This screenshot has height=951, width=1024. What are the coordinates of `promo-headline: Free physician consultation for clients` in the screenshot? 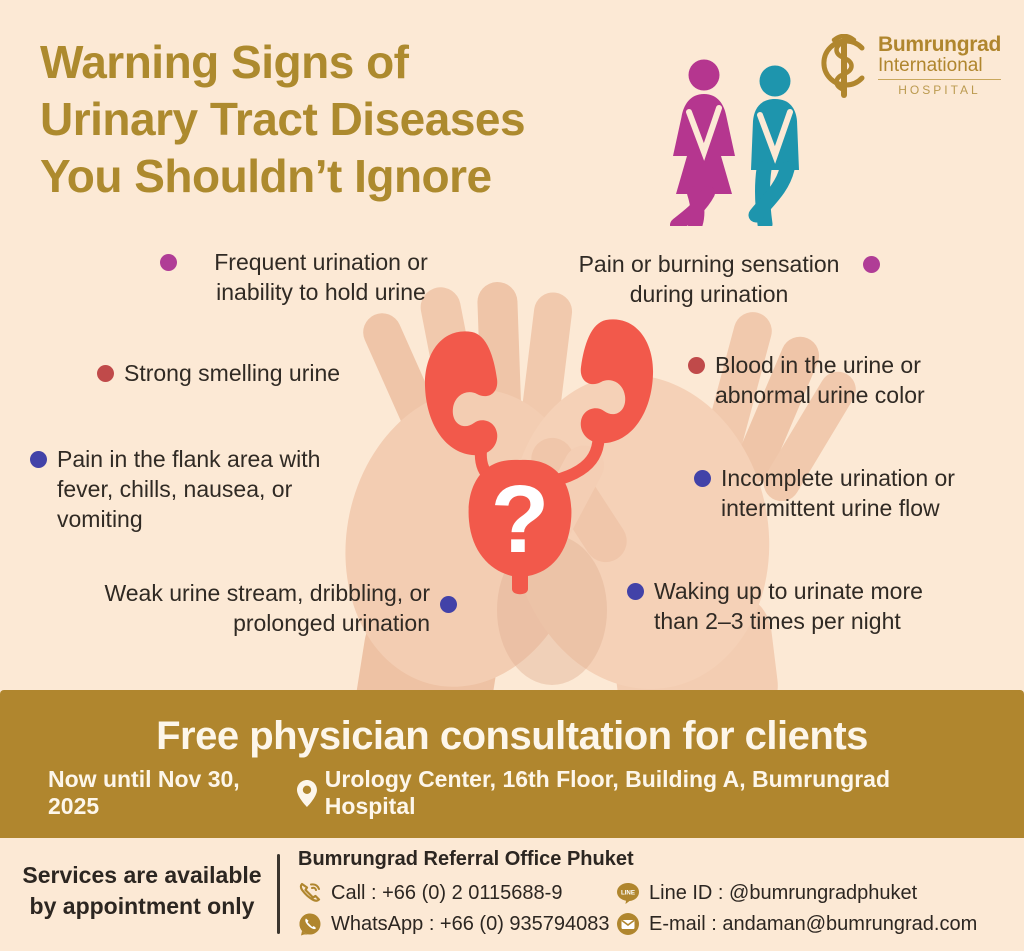 It's located at (512, 736).